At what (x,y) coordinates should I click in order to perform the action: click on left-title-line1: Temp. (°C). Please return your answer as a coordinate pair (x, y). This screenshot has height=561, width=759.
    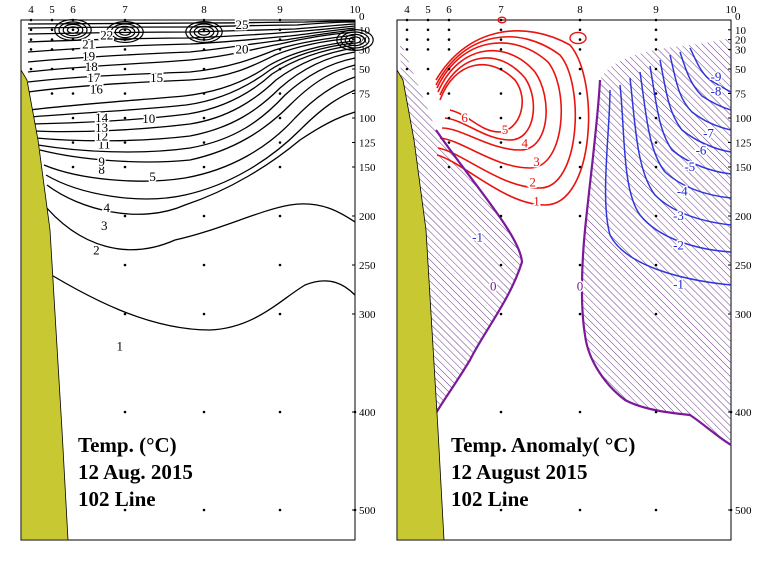
    Looking at the image, I should click on (127, 445).